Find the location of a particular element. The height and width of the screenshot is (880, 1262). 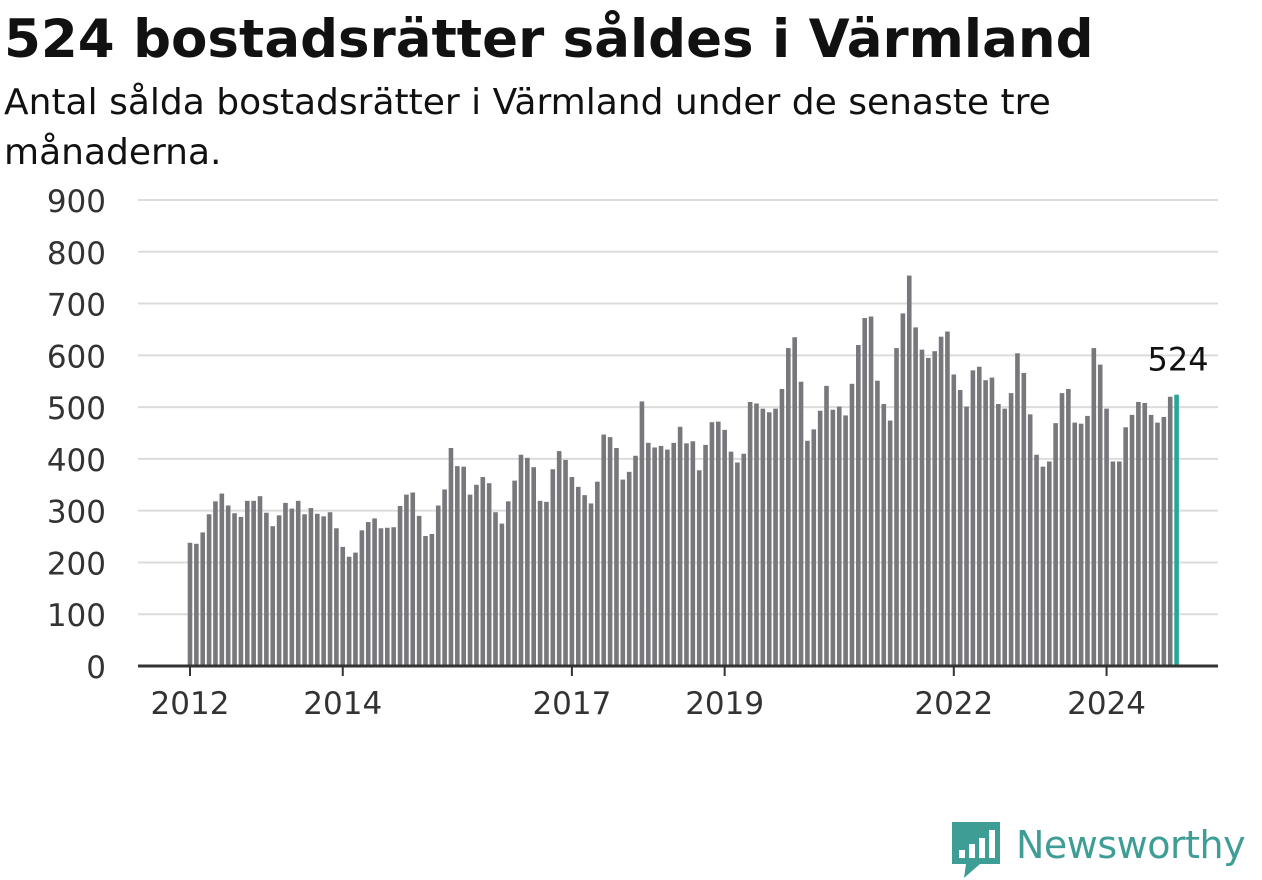

y-tick-label: 300 is located at coordinates (76, 513).